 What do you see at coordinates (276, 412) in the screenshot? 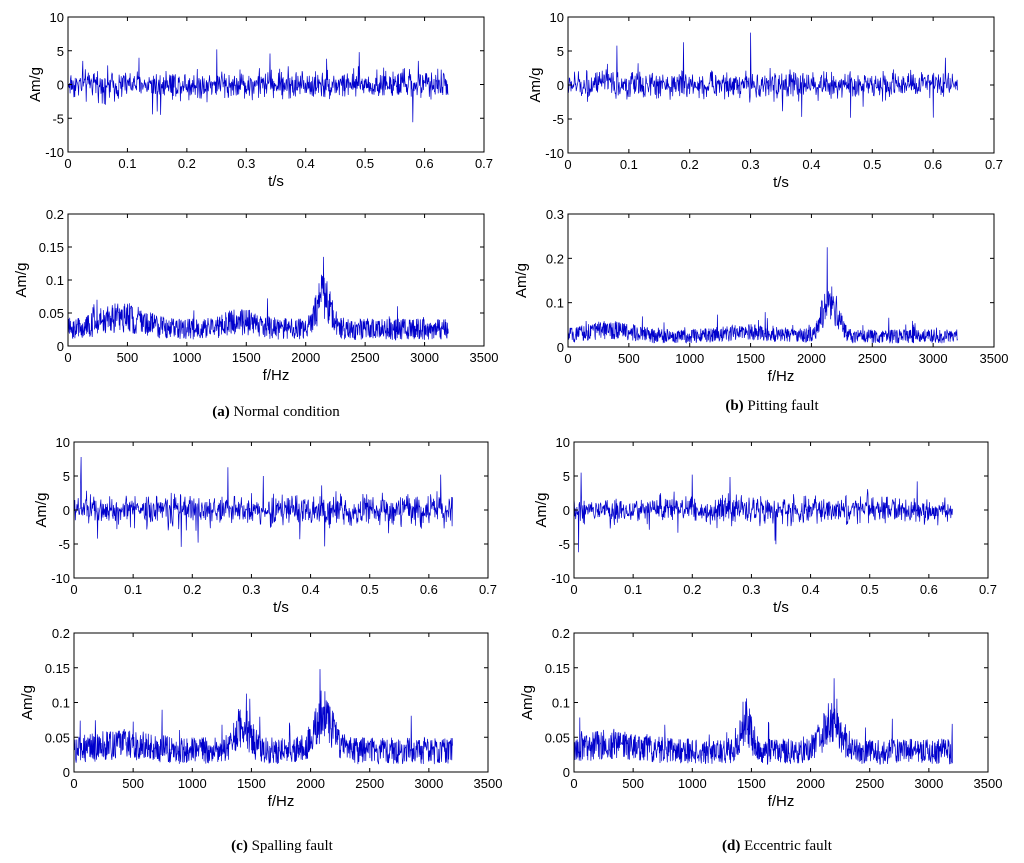
I see `caption-a: (a) Normal condition` at bounding box center [276, 412].